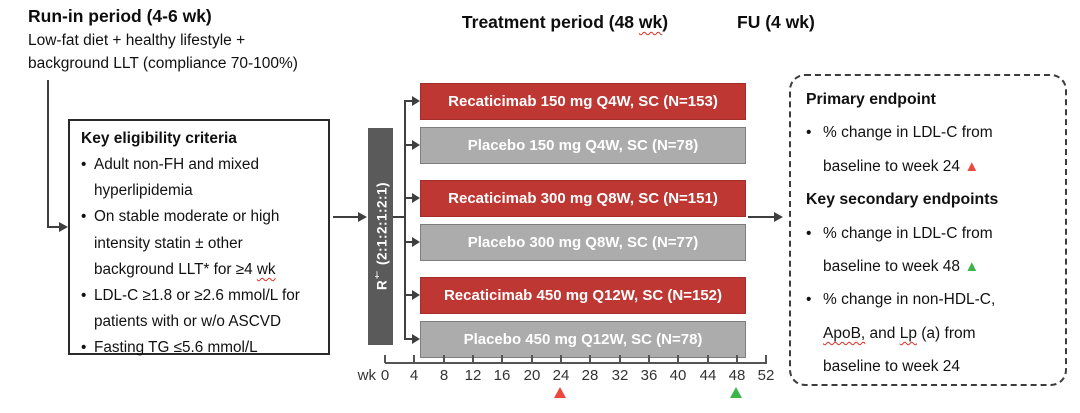  Describe the element at coordinates (143, 191) in the screenshot. I see `eligibility-bullet-1-line2: hyperlipidemia` at that location.